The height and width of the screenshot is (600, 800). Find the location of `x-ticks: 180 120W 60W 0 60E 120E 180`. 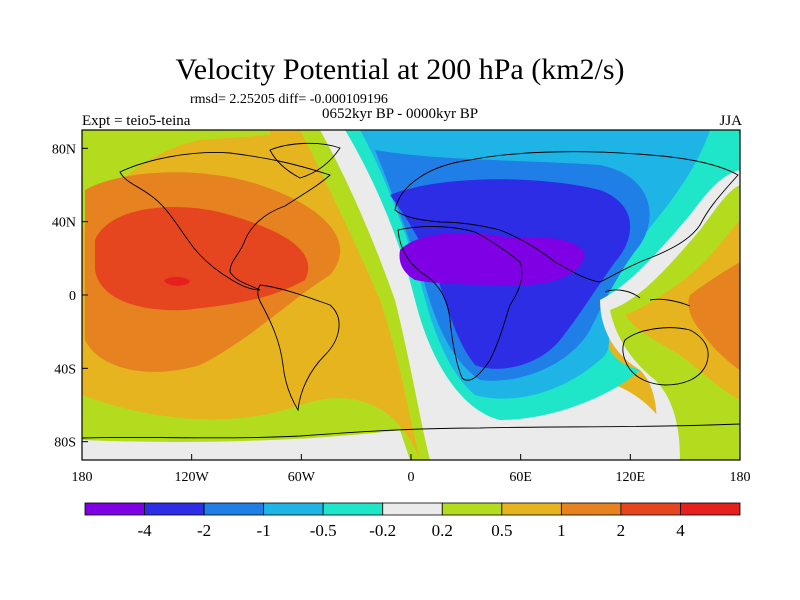

x-ticks: 180 120W 60W 0 60E 120E 180 is located at coordinates (411, 469).